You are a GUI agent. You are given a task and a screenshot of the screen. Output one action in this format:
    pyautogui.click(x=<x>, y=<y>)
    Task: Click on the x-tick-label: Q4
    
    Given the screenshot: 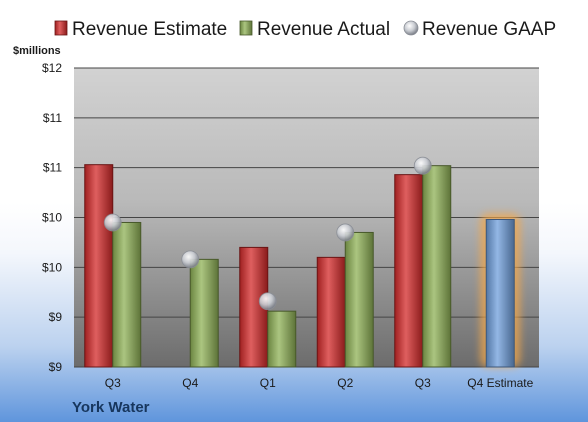 What is the action you would take?
    pyautogui.click(x=190, y=383)
    